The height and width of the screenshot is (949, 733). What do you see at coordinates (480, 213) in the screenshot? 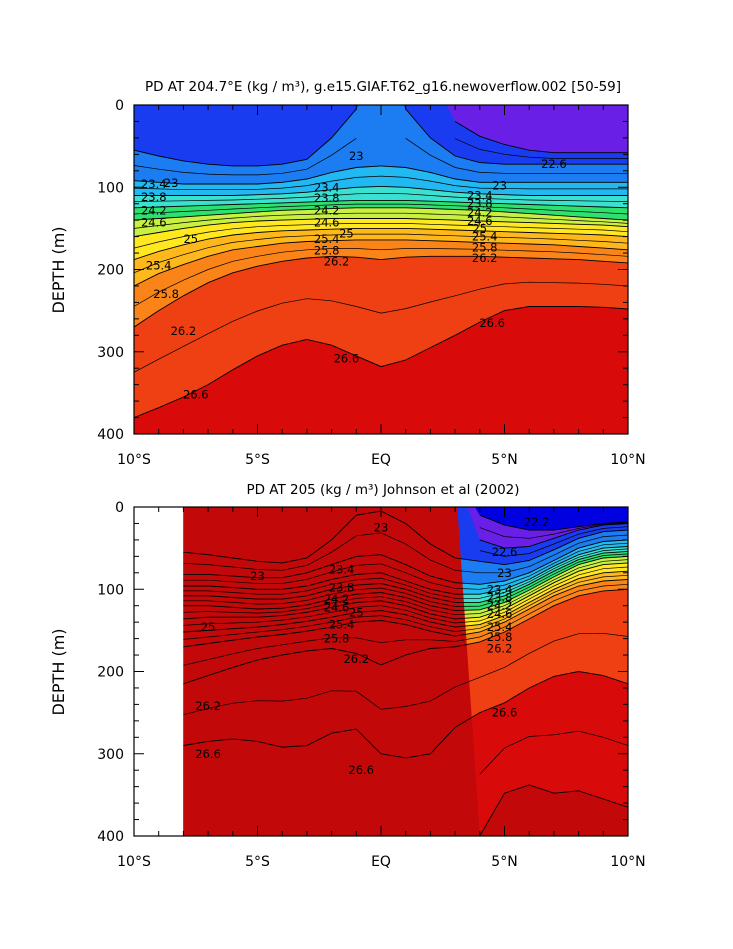
I see `contour-label: 24.2` at bounding box center [480, 213].